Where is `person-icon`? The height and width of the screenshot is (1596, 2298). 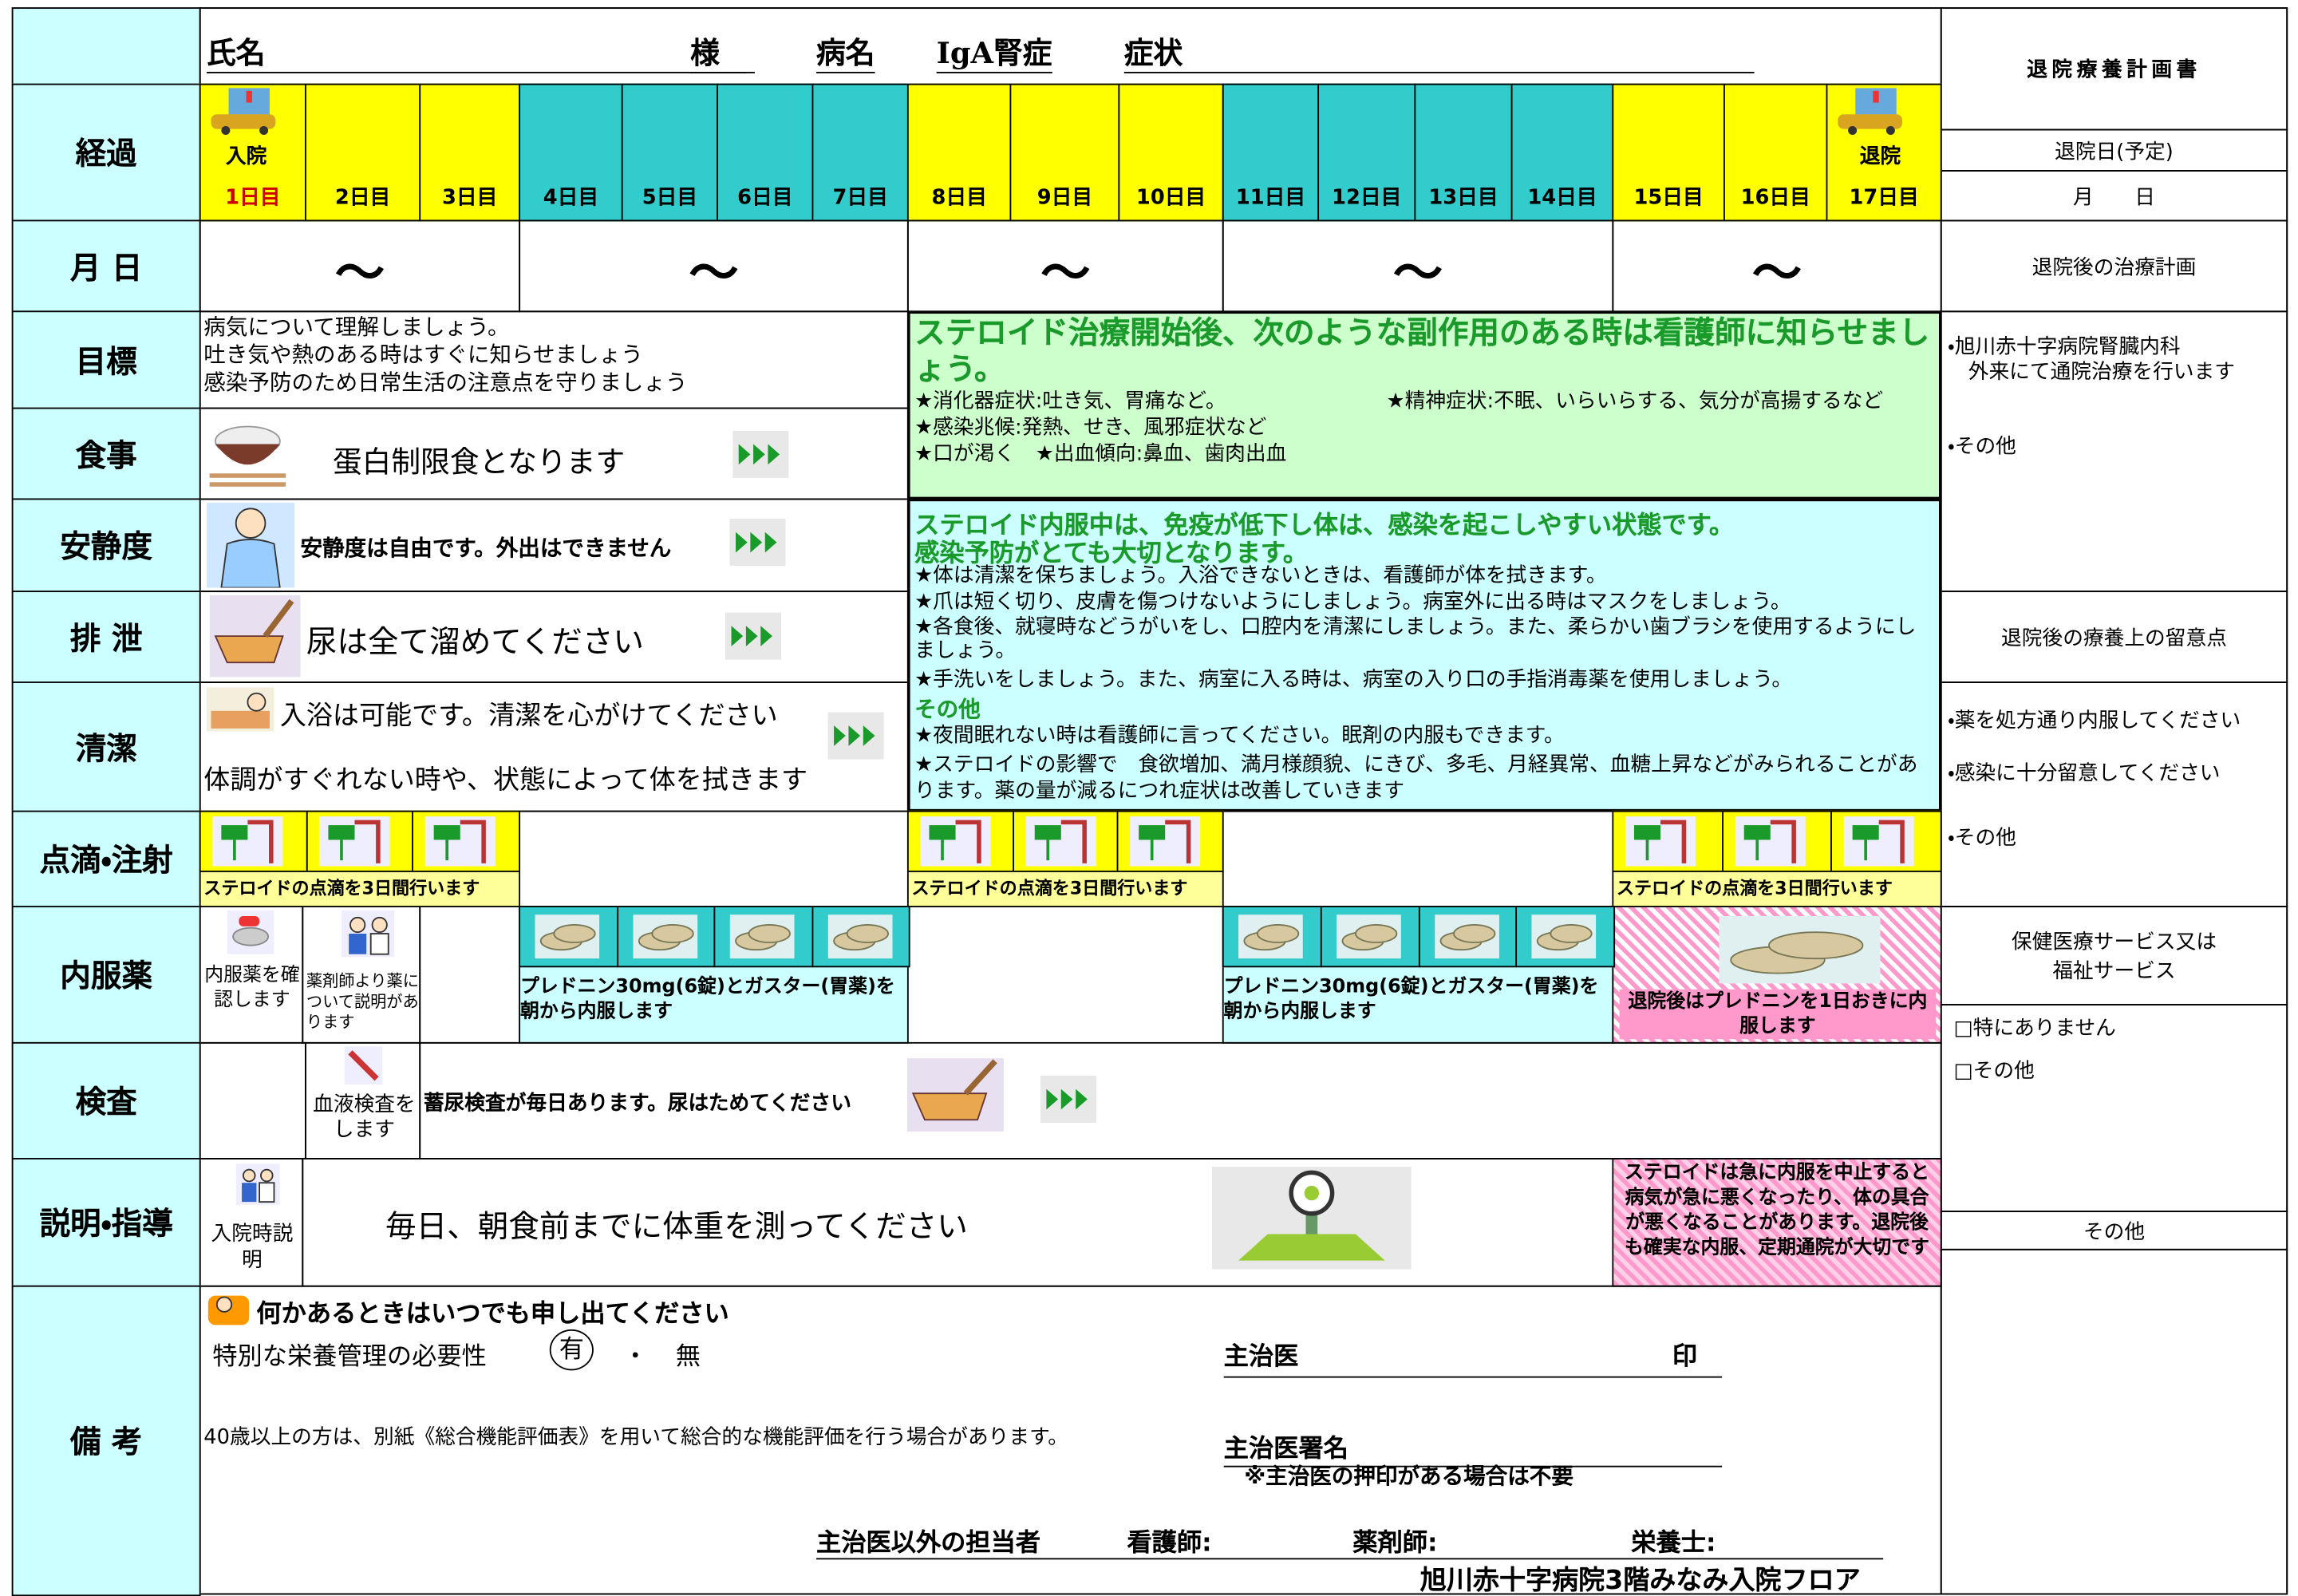
person-icon is located at coordinates (251, 545).